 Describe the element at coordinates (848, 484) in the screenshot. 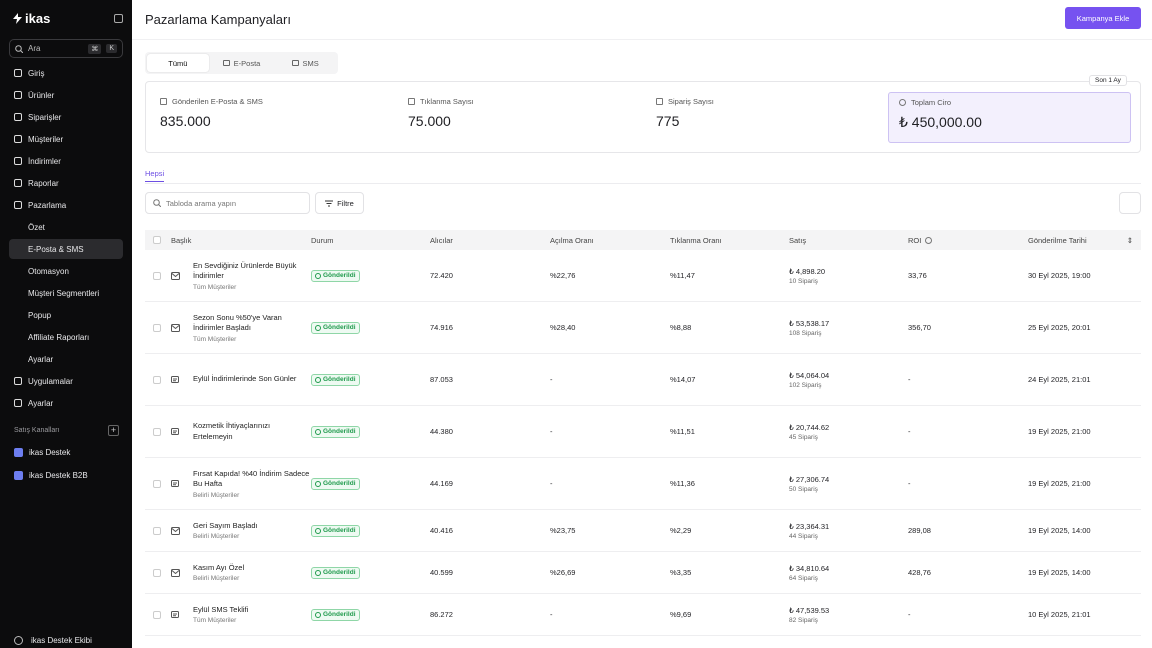

I see `sales-cell: ₺ 27,306.74 50 Sipariş` at that location.